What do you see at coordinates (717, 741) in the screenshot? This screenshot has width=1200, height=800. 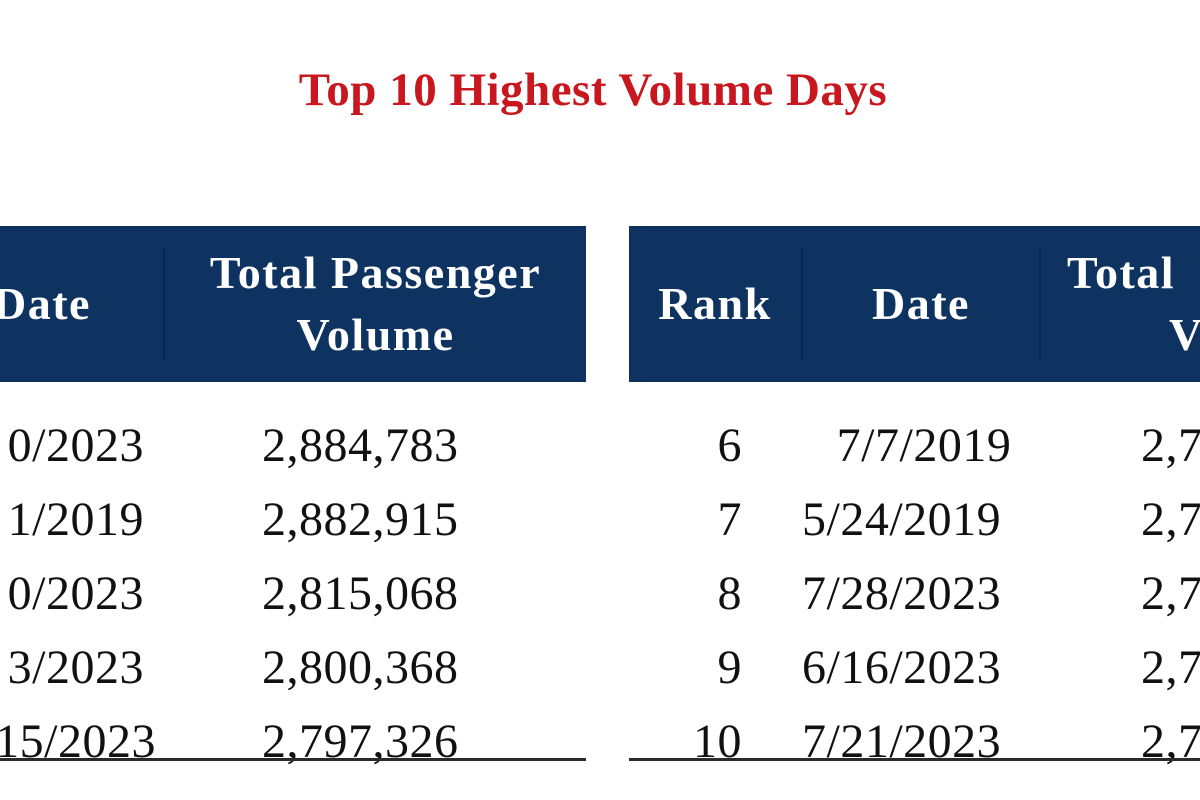 I see `rank-cell: 10` at bounding box center [717, 741].